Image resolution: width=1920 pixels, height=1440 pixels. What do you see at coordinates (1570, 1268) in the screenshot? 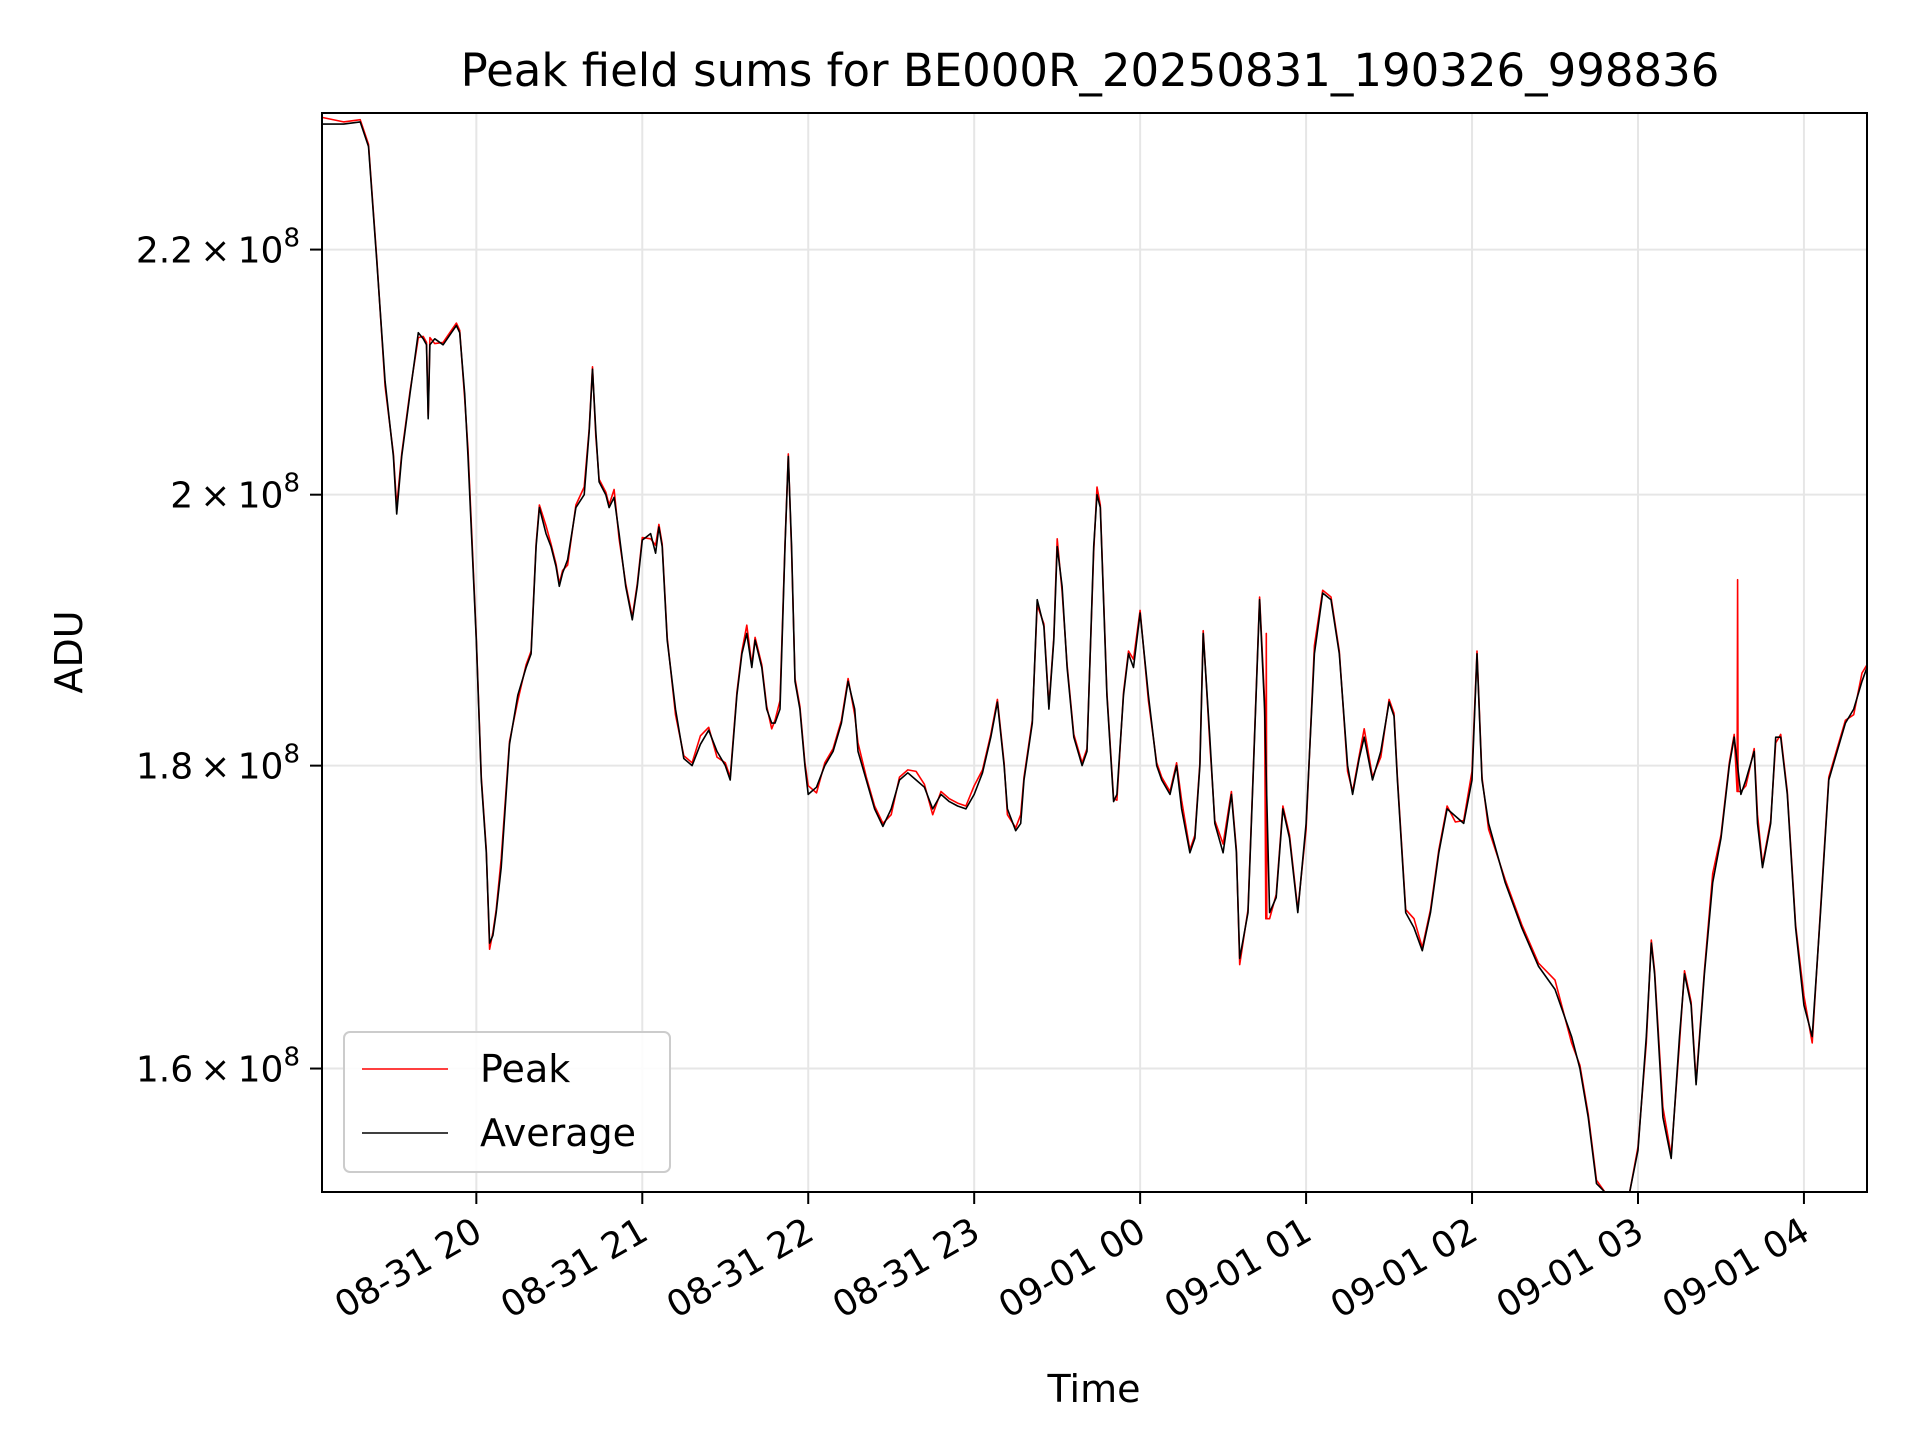
I see `x-tick-label-7: 09-01 03` at bounding box center [1570, 1268].